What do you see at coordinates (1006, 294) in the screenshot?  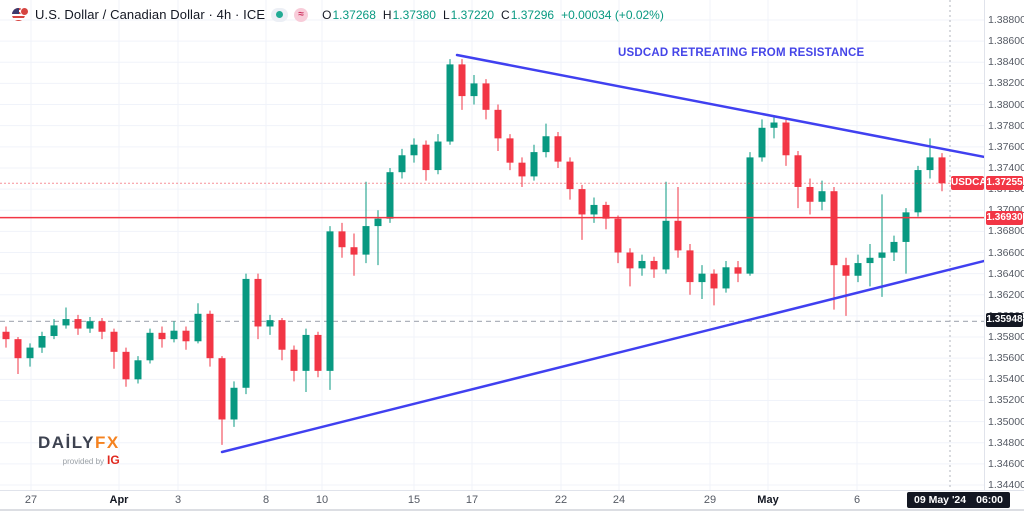 I see `price-axis-label: 1.36200` at bounding box center [1006, 294].